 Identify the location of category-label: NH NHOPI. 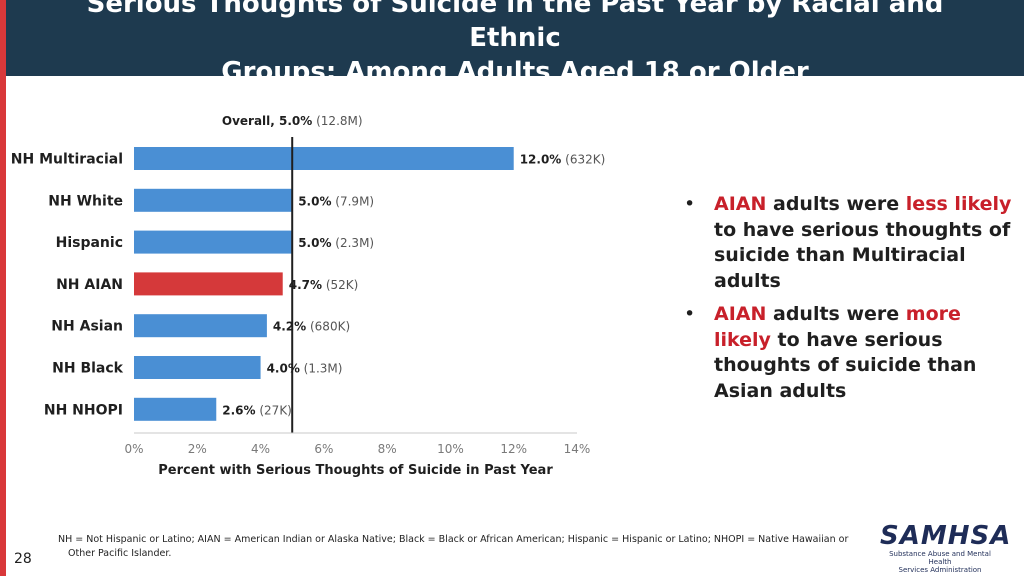
(83, 410).